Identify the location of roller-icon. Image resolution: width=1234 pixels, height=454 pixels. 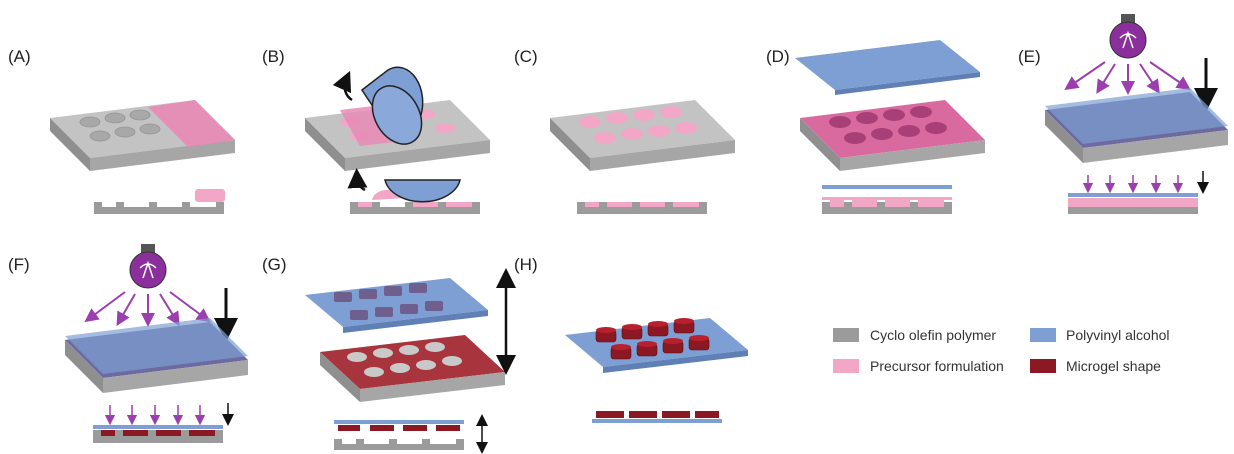
(392, 105).